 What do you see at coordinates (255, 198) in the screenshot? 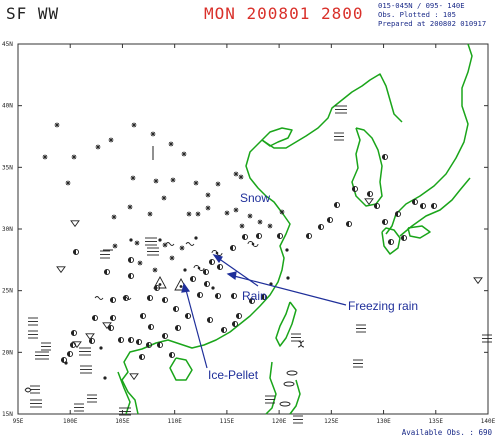
I see `annotation-snow: Snow` at bounding box center [255, 198].